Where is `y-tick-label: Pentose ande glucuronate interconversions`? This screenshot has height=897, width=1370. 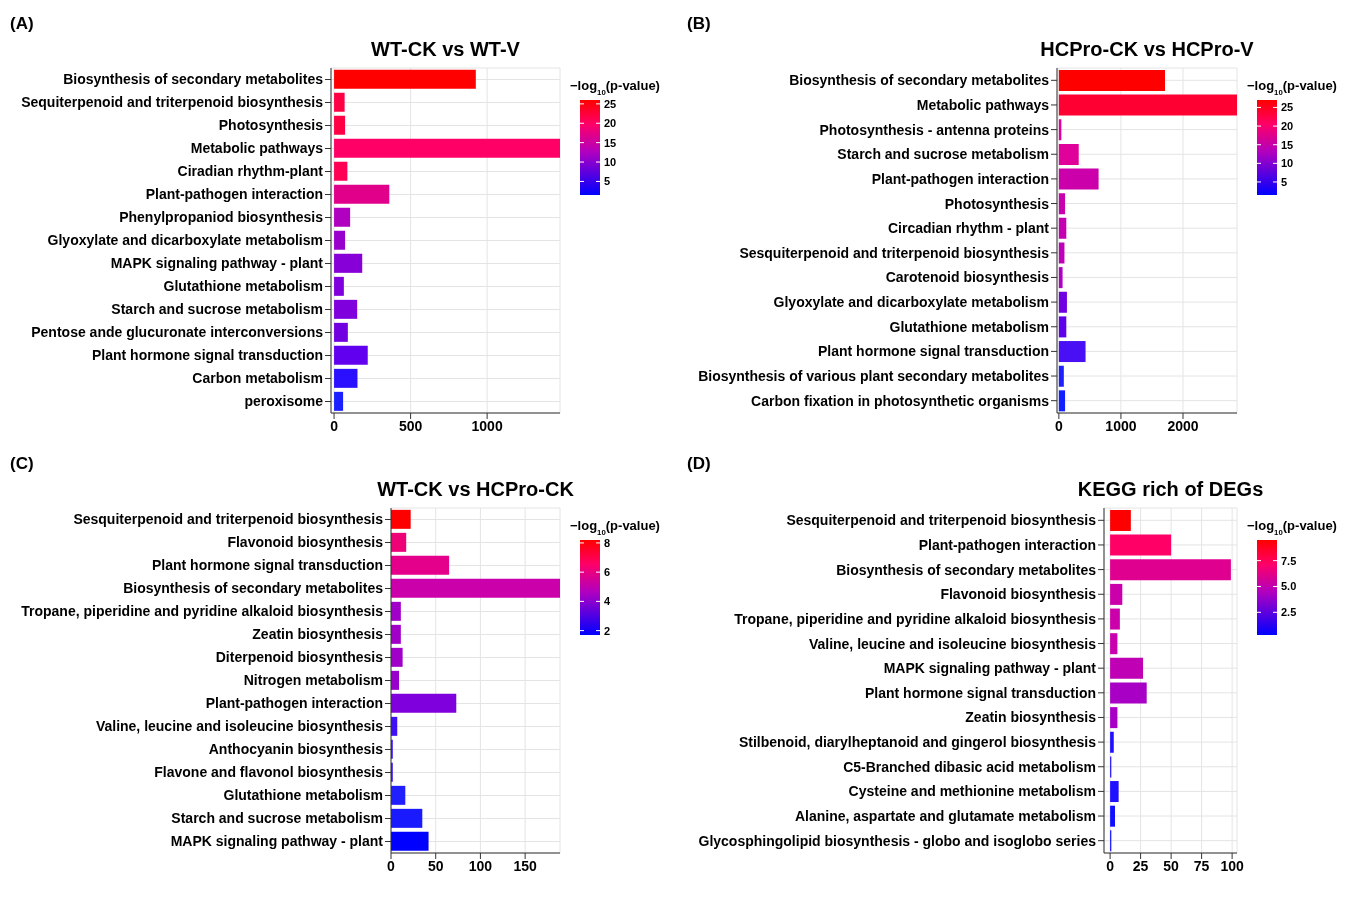 y-tick-label: Pentose ande glucuronate interconversions is located at coordinates (177, 332).